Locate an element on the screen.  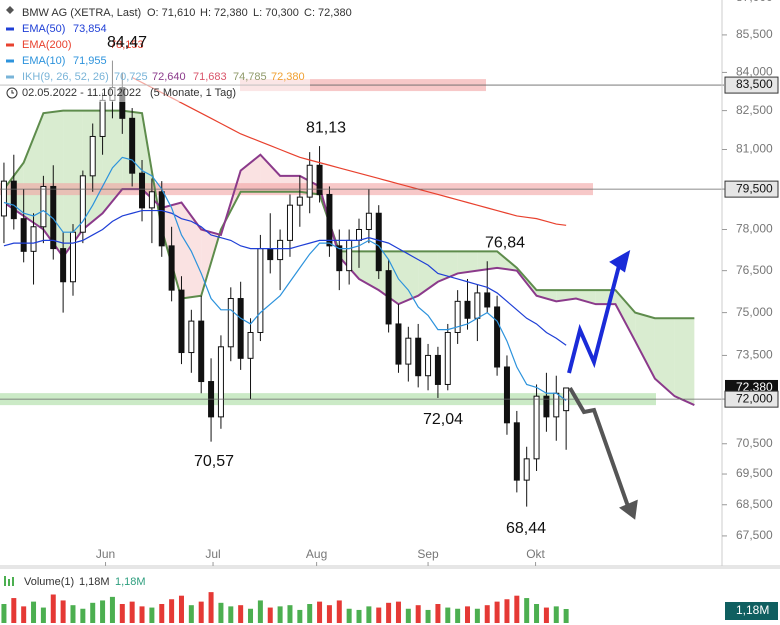
down-arrow-head is located at coordinates (628, 509).